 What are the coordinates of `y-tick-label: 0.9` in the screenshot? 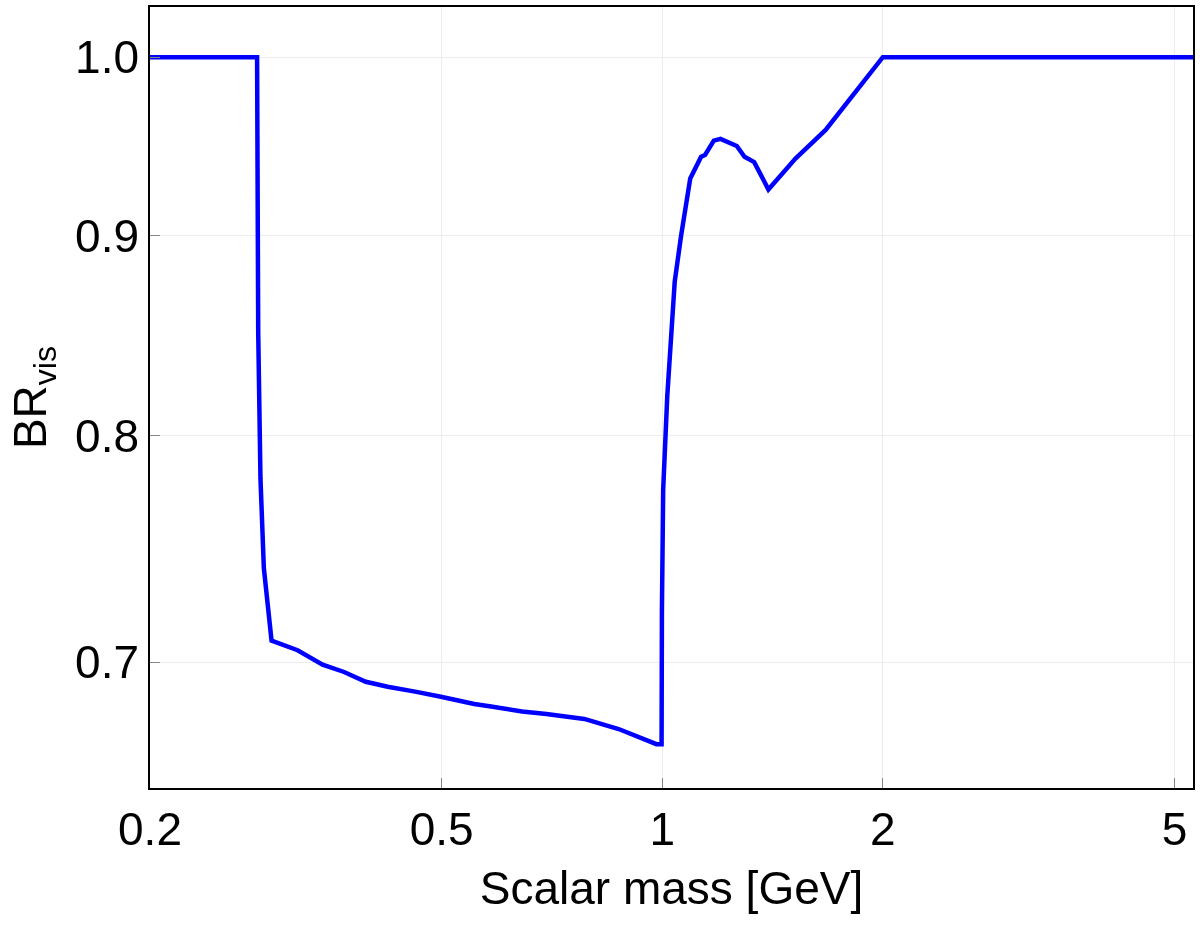 It's located at (107, 236).